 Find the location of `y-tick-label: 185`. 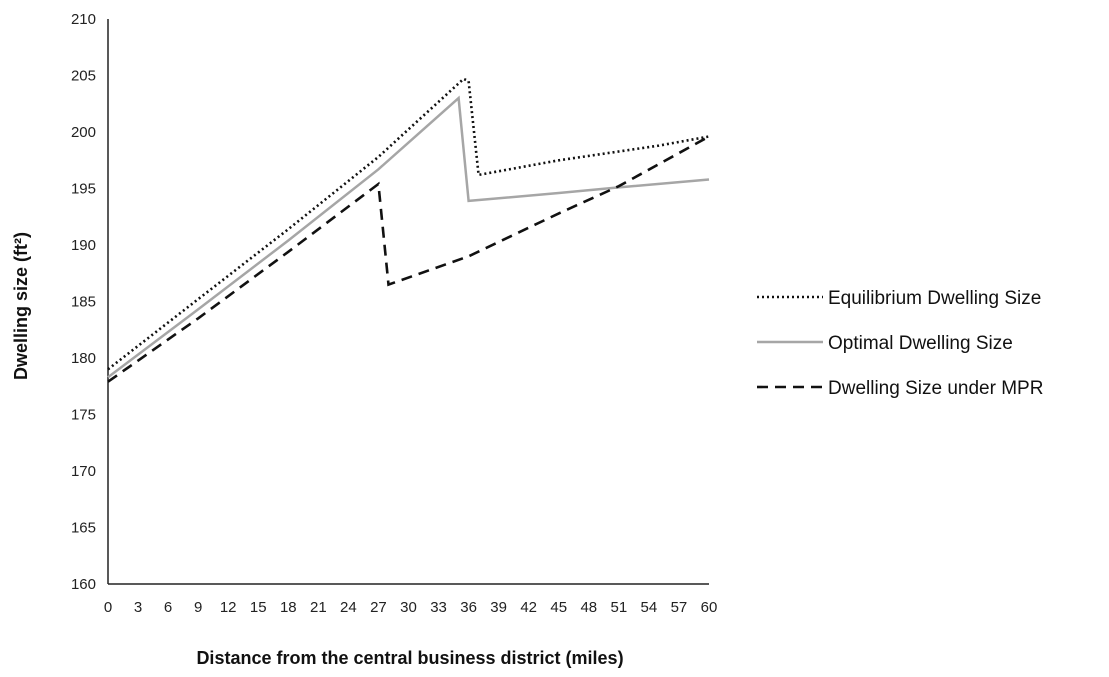

y-tick-label: 185 is located at coordinates (83, 302).